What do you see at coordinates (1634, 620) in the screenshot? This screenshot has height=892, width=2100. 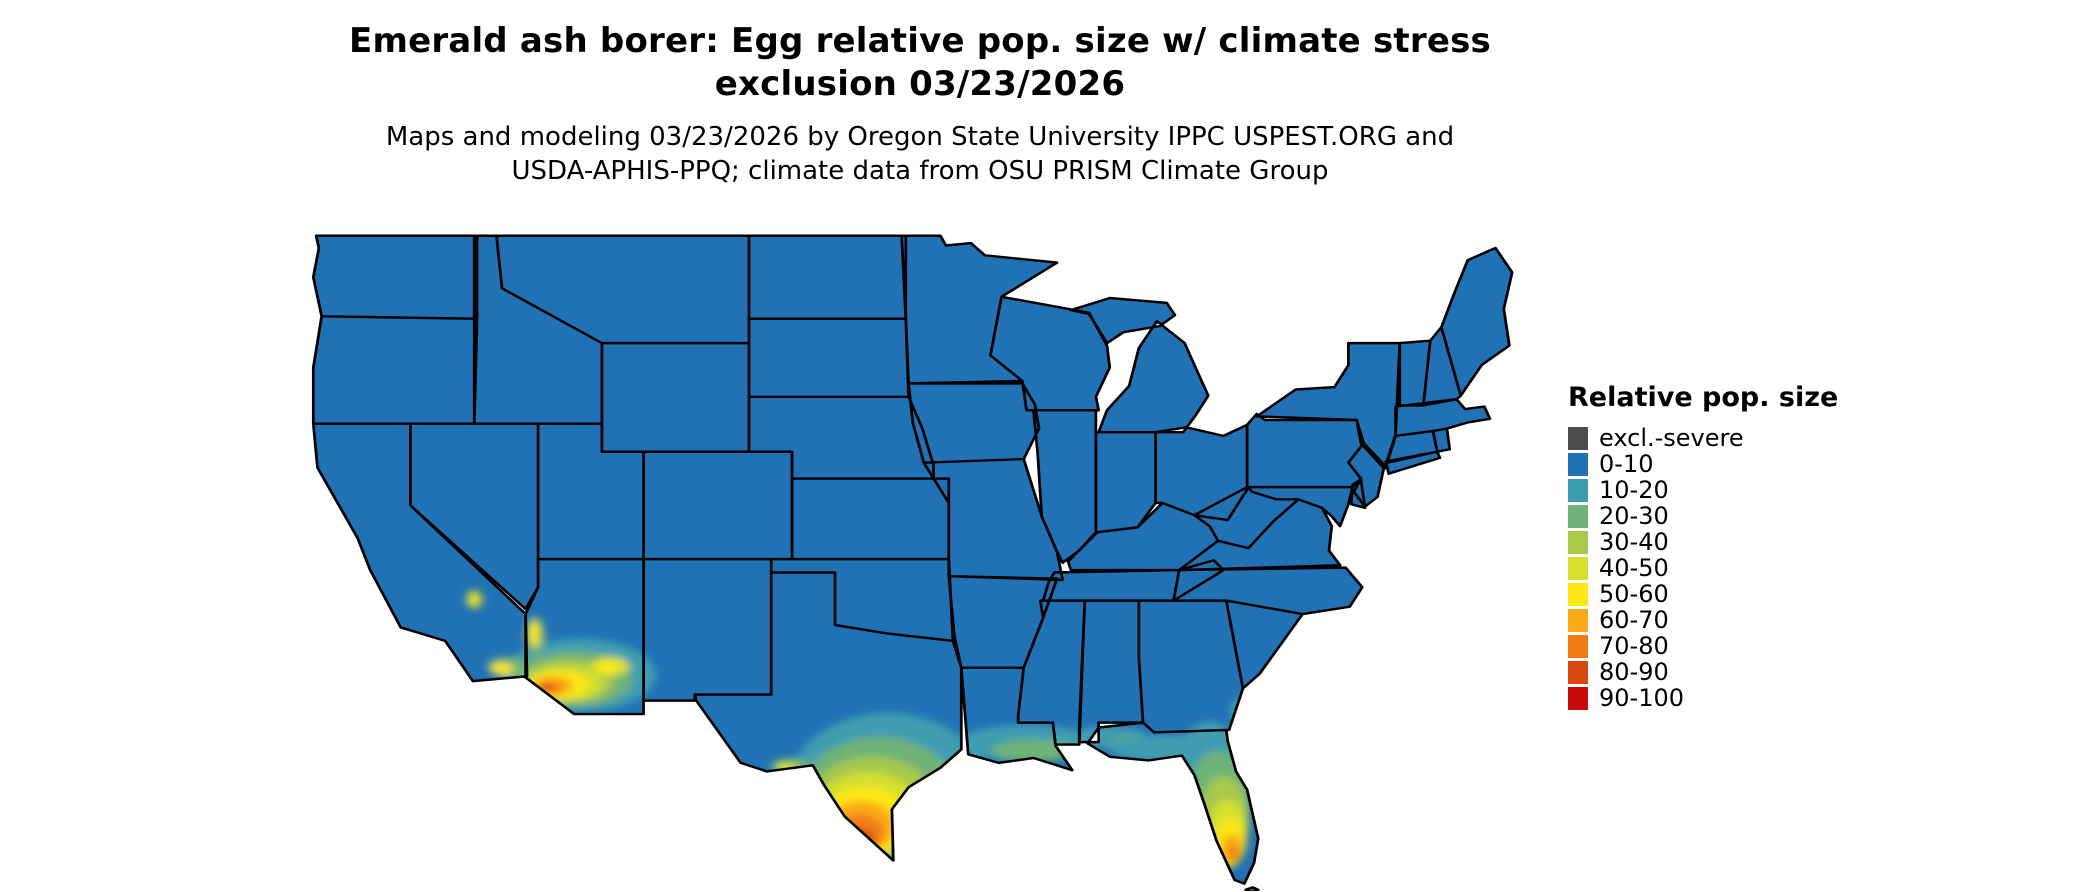 I see `legend-label: 60-70` at bounding box center [1634, 620].